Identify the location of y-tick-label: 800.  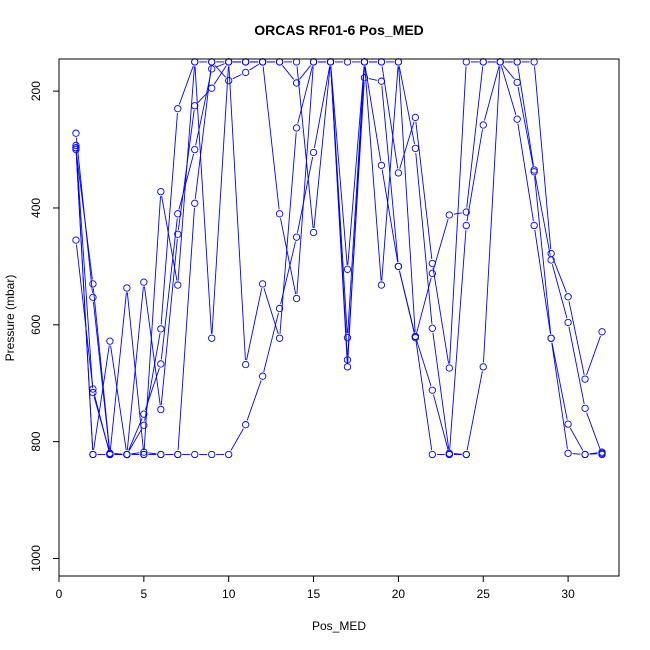
(36, 441).